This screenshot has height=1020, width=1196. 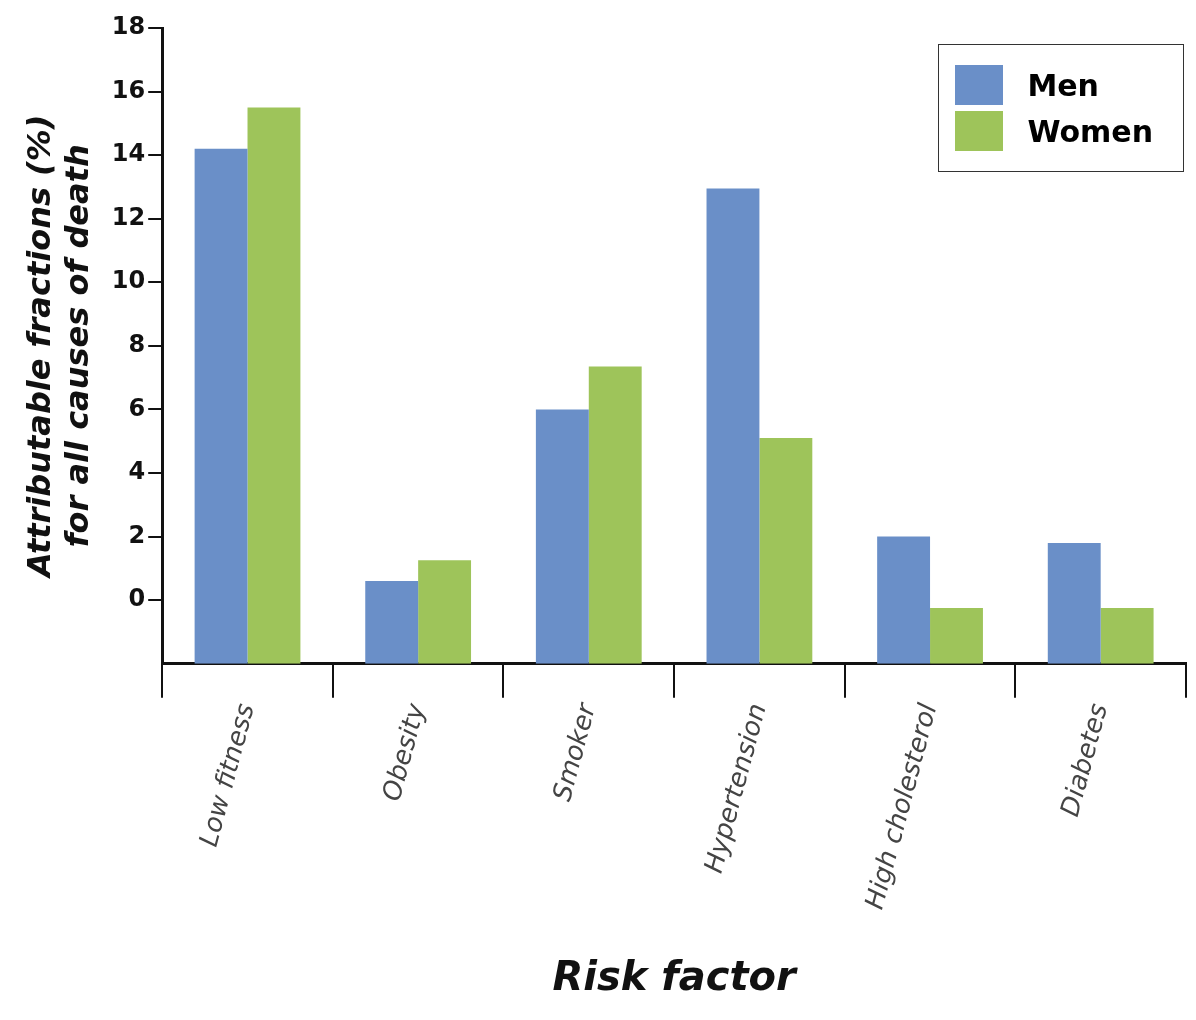 What do you see at coordinates (675, 976) in the screenshot?
I see `x-axis-title: Risk factor` at bounding box center [675, 976].